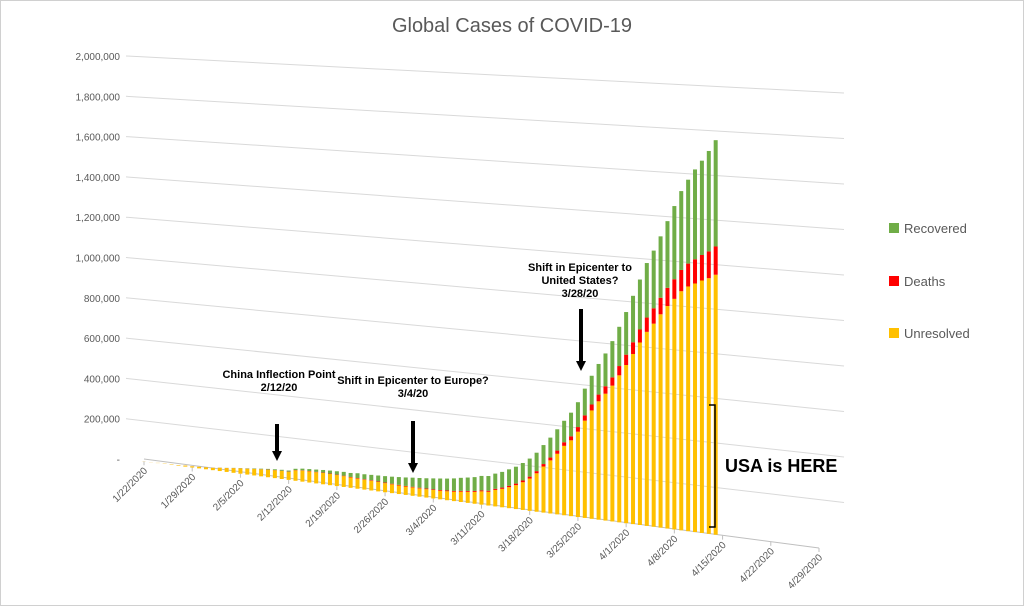 This screenshot has height=606, width=1024. What do you see at coordinates (512, 26) in the screenshot?
I see `chart-title: Global Cases of COVID-19` at bounding box center [512, 26].